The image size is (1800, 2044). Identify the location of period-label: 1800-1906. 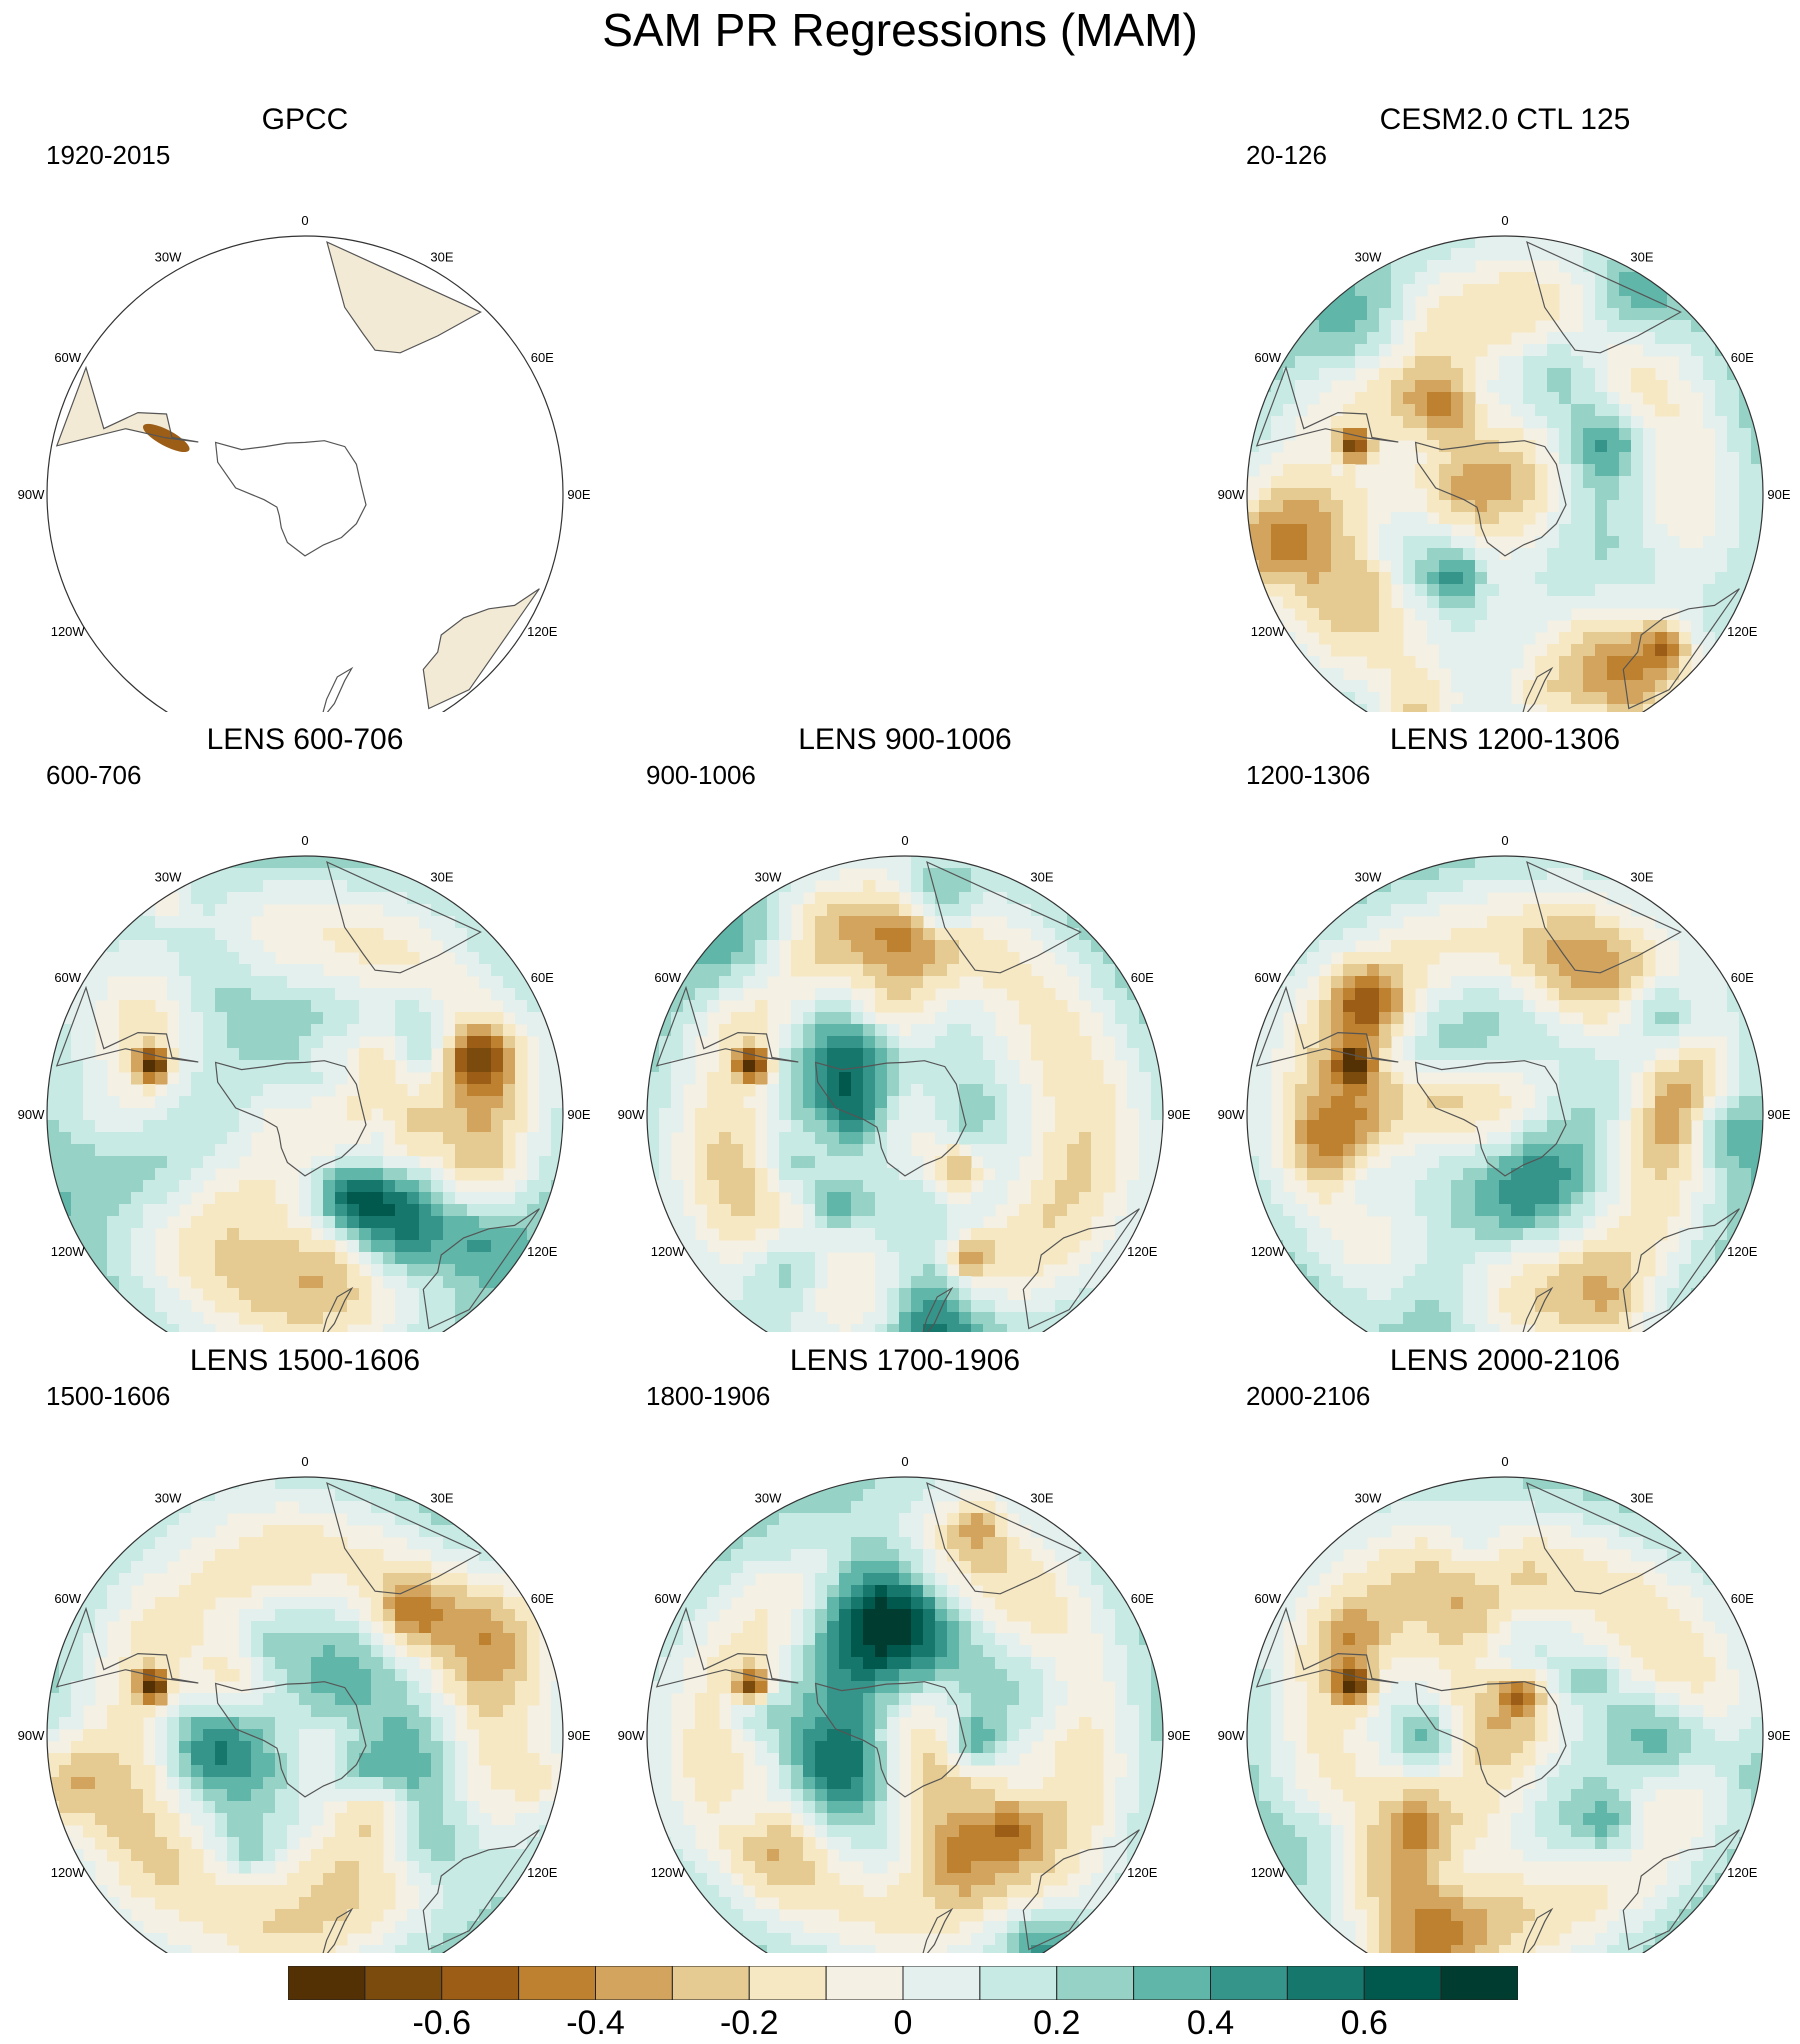
(708, 1396).